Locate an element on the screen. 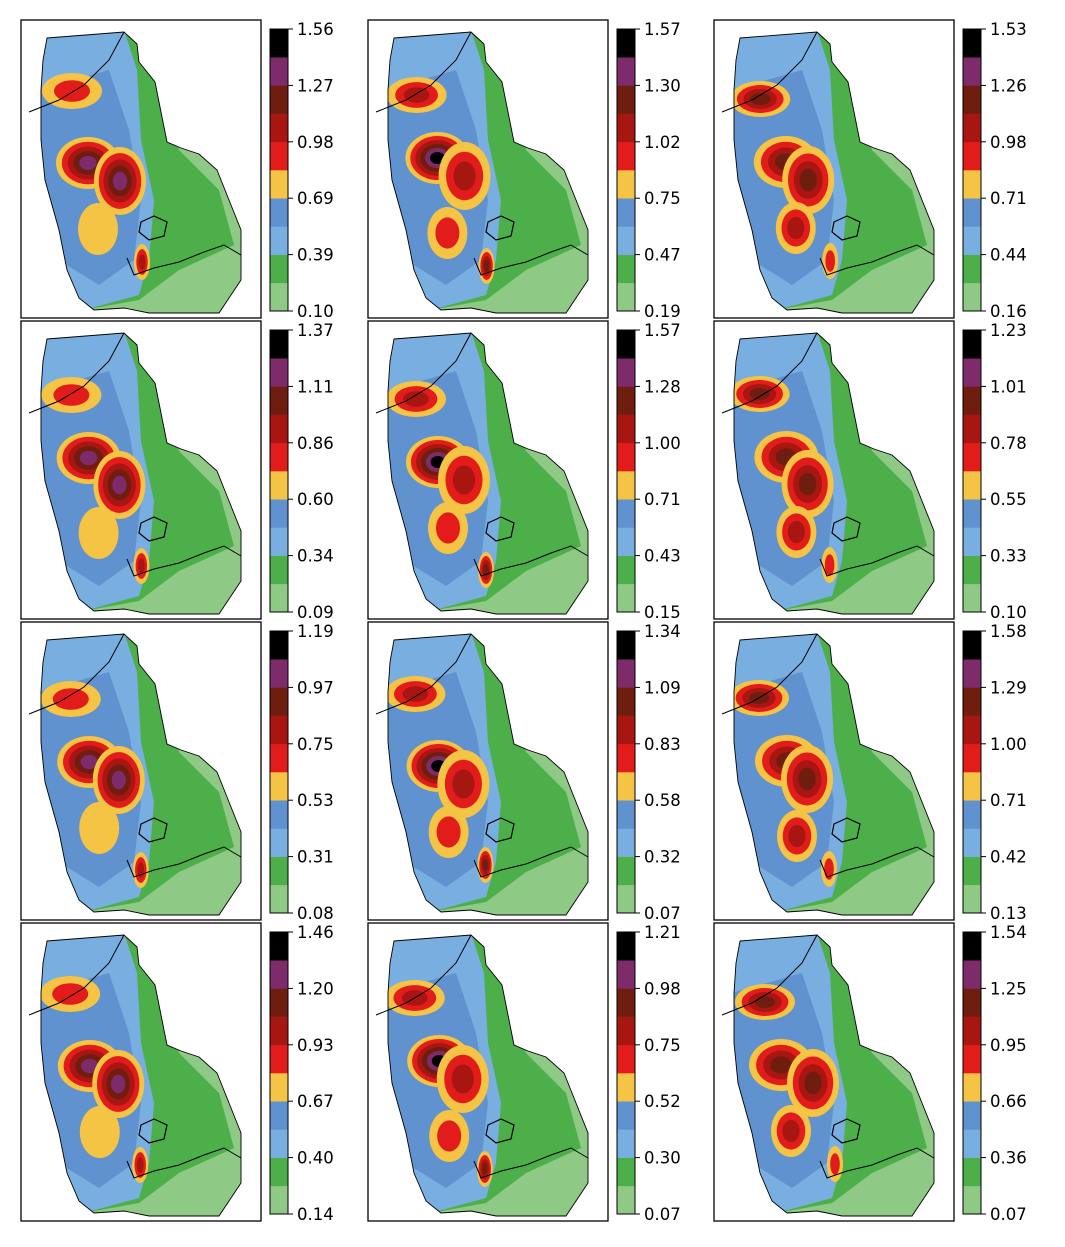 Image resolution: width=1065 pixels, height=1247 pixels. colorbar-tick-label: 0.58 is located at coordinates (662, 800).